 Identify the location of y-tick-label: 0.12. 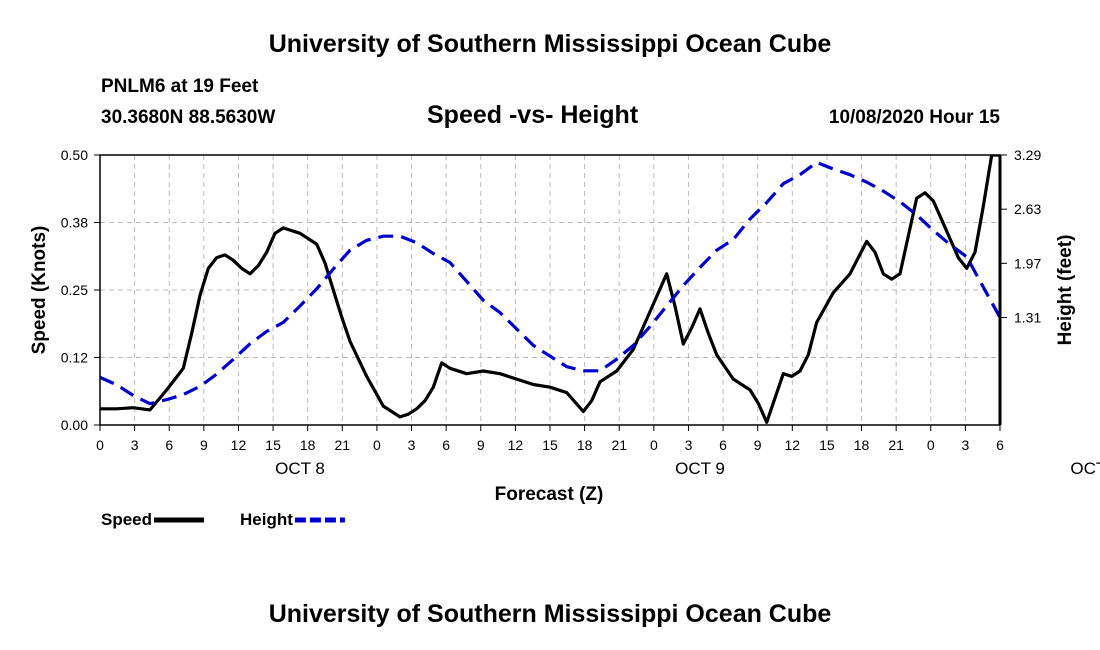
(74, 358).